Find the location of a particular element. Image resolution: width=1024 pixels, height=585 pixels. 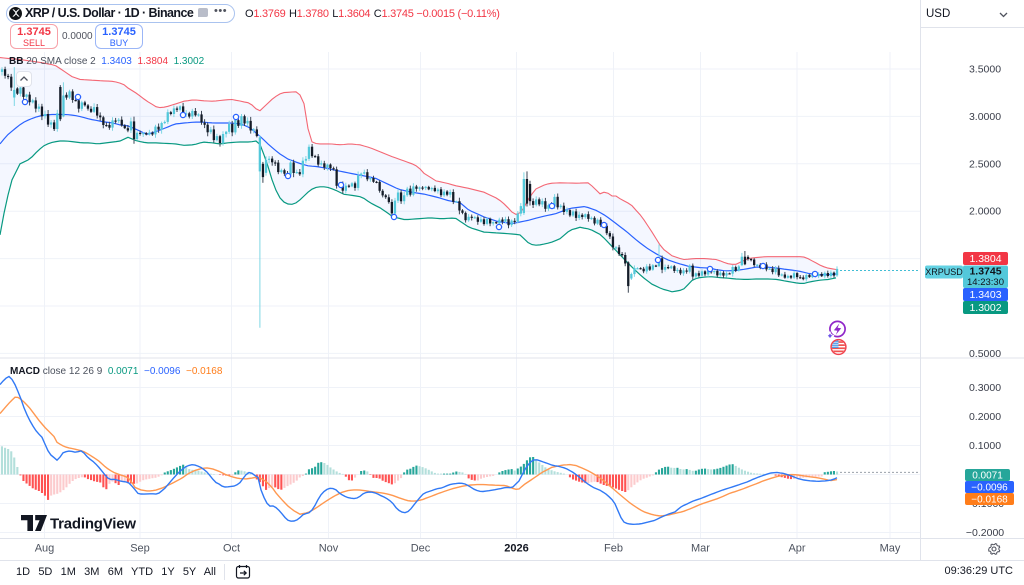

svg-text: 1.3804 is located at coordinates (985, 259).